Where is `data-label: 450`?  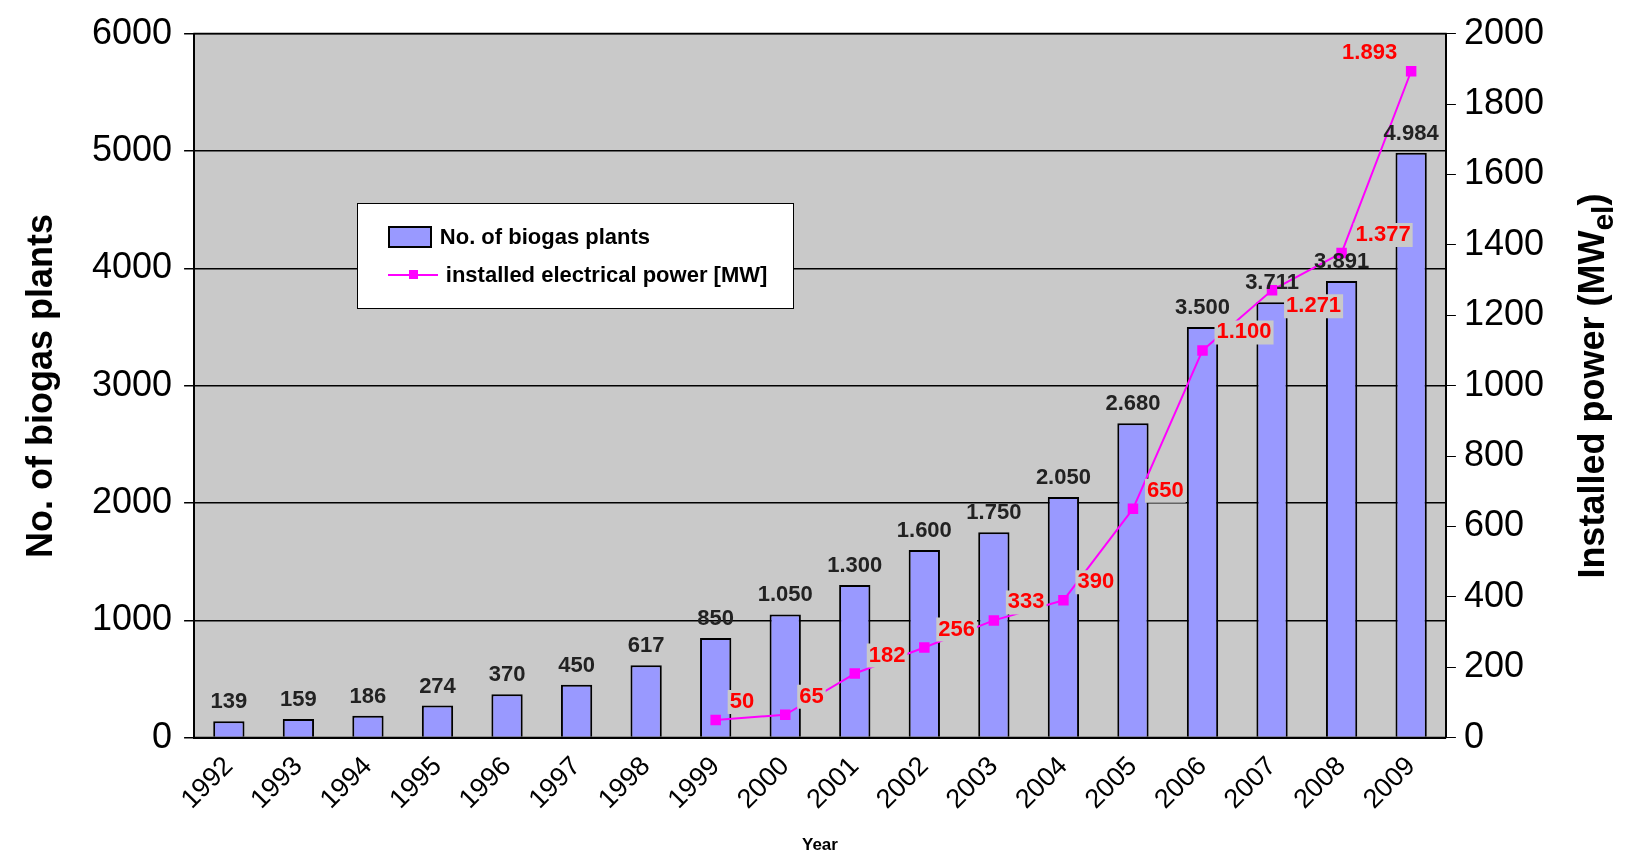 data-label: 450 is located at coordinates (576, 664).